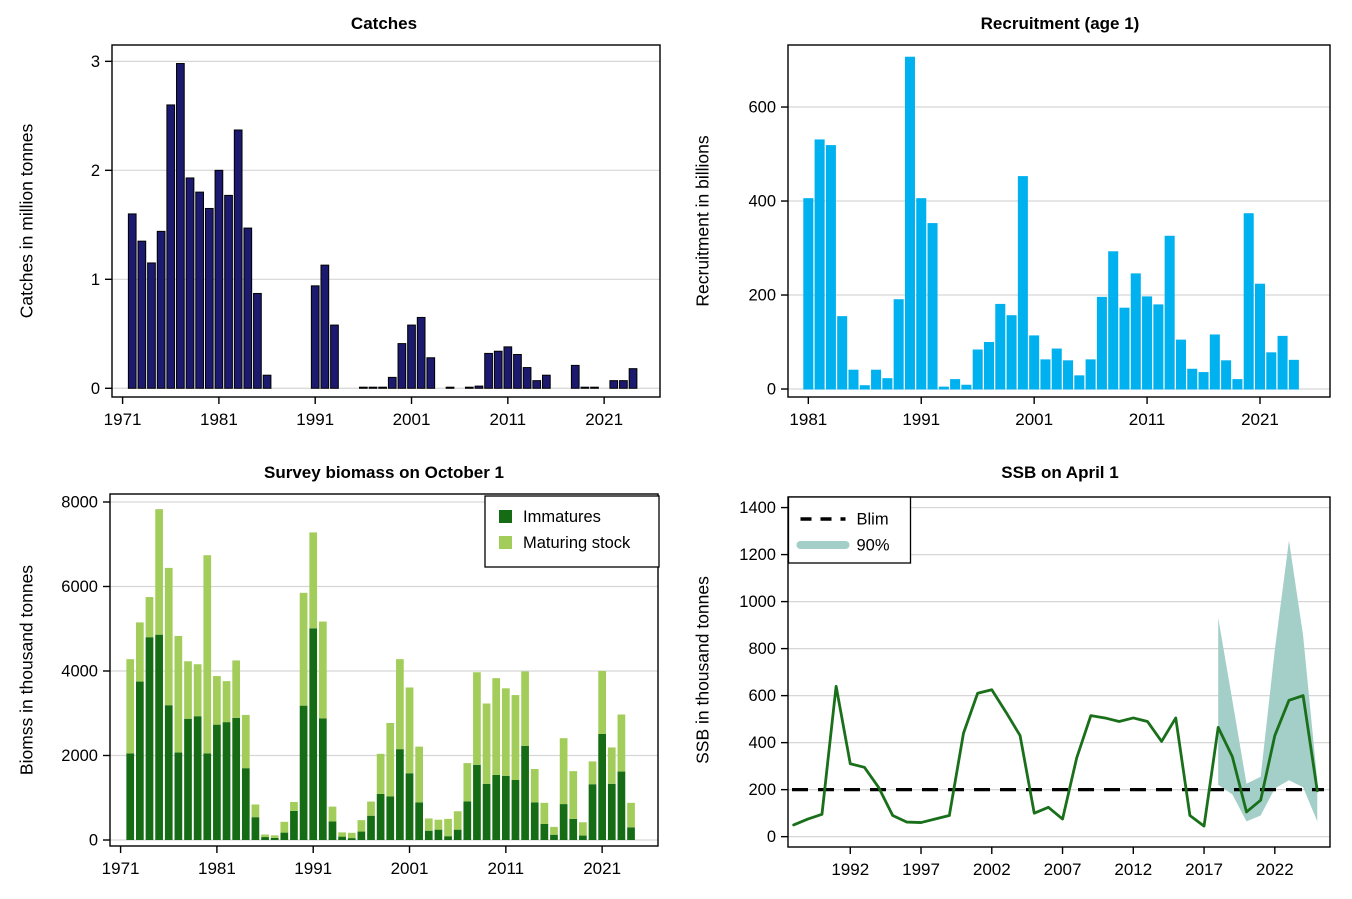  I want to click on legend-swatch-immatures, so click(505, 516).